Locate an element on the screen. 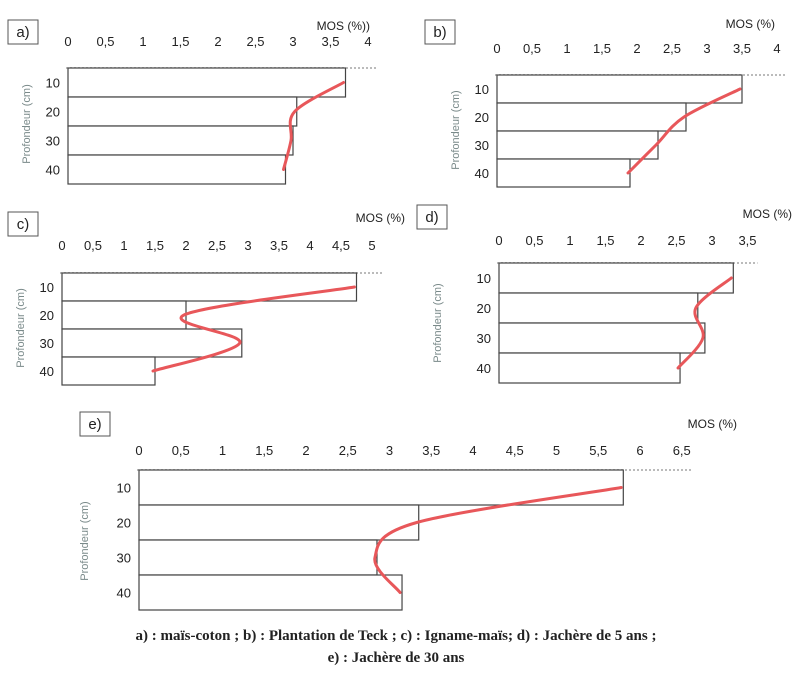  x-tick-label: 6 is located at coordinates (639, 450).